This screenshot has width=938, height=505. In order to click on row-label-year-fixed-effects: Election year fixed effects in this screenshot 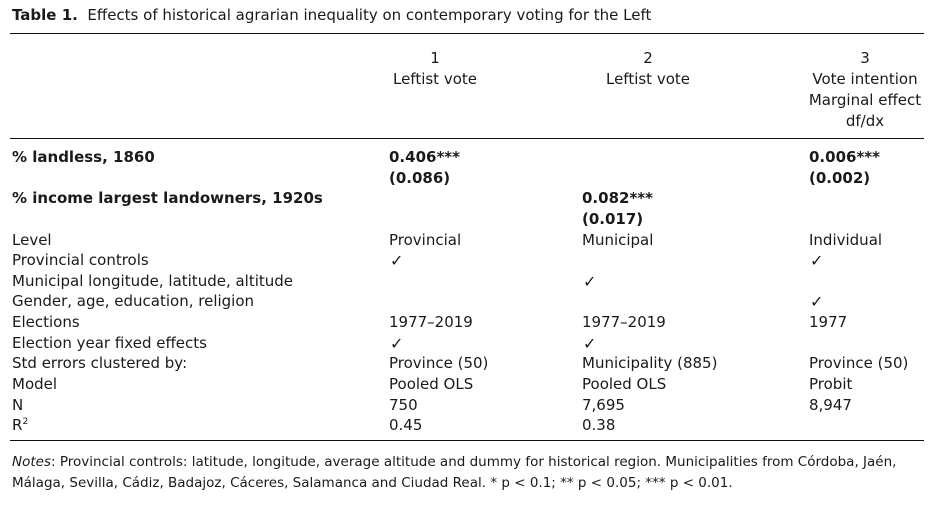, I will do `click(109, 343)`.